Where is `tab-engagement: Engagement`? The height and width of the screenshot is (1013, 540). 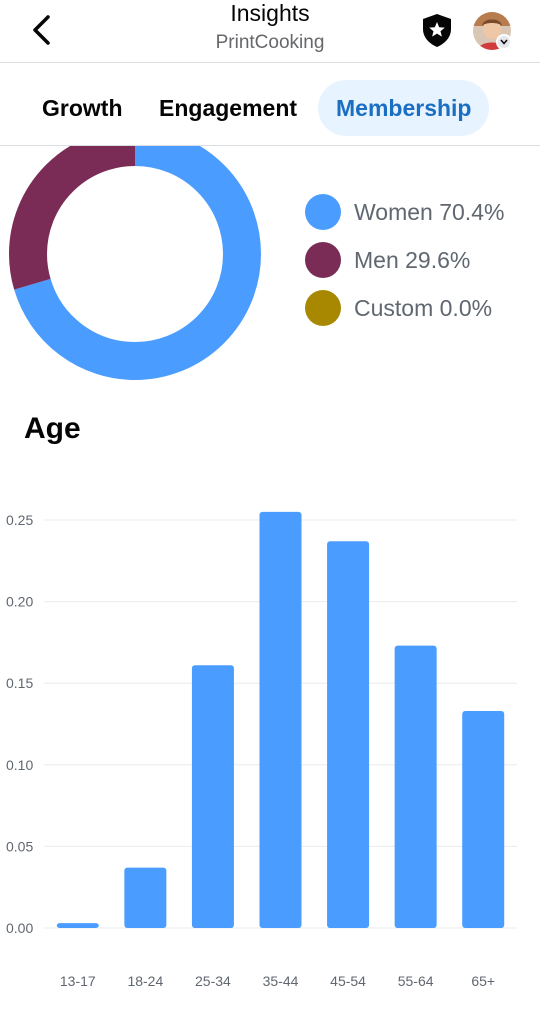
tab-engagement: Engagement is located at coordinates (228, 107).